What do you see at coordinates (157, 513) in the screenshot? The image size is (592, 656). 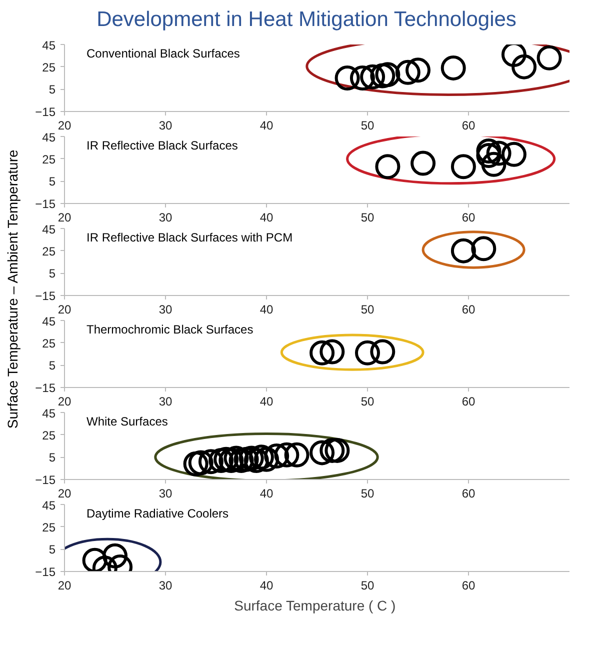 I see `text: Daytime Radiative Coolers` at bounding box center [157, 513].